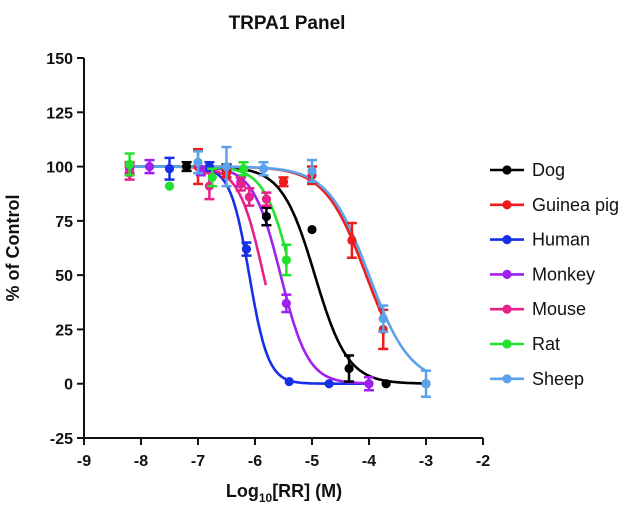 This screenshot has height=517, width=638. What do you see at coordinates (13, 248) in the screenshot?
I see `y-axis-label: % of Control` at bounding box center [13, 248].